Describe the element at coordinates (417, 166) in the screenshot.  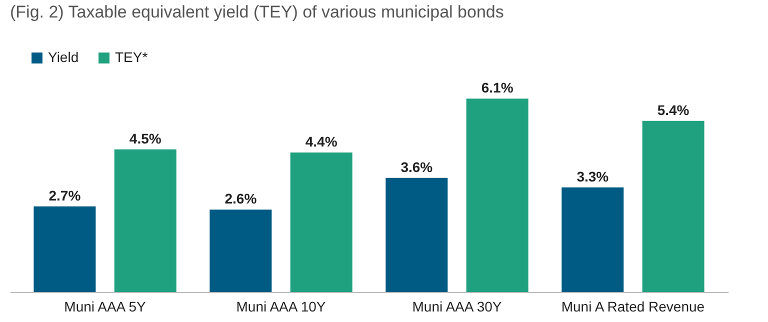
I see `data-label: 3.6%` at that location.